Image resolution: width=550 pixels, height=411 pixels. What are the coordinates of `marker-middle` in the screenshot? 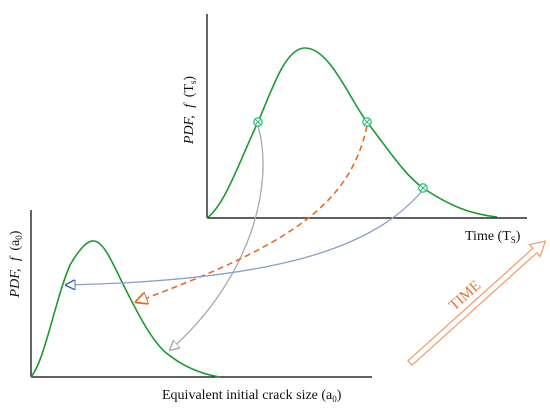 It's located at (367, 122).